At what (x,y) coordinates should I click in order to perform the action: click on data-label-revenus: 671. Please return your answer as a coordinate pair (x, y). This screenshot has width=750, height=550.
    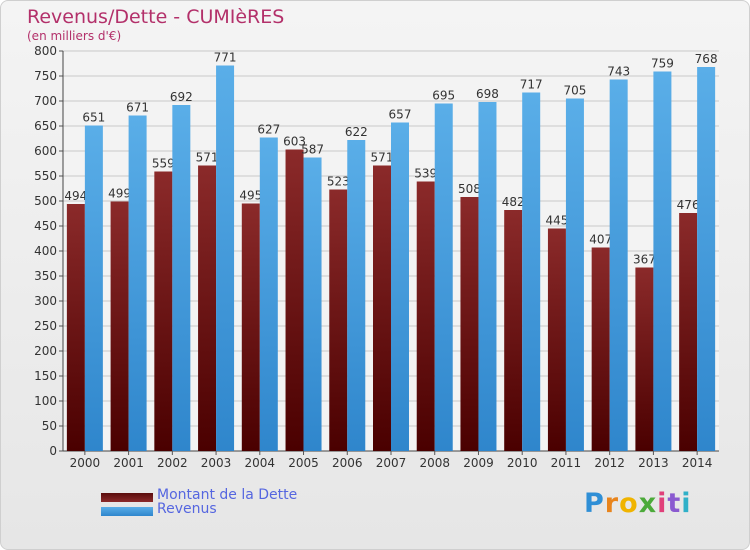
    Looking at the image, I should click on (137, 108).